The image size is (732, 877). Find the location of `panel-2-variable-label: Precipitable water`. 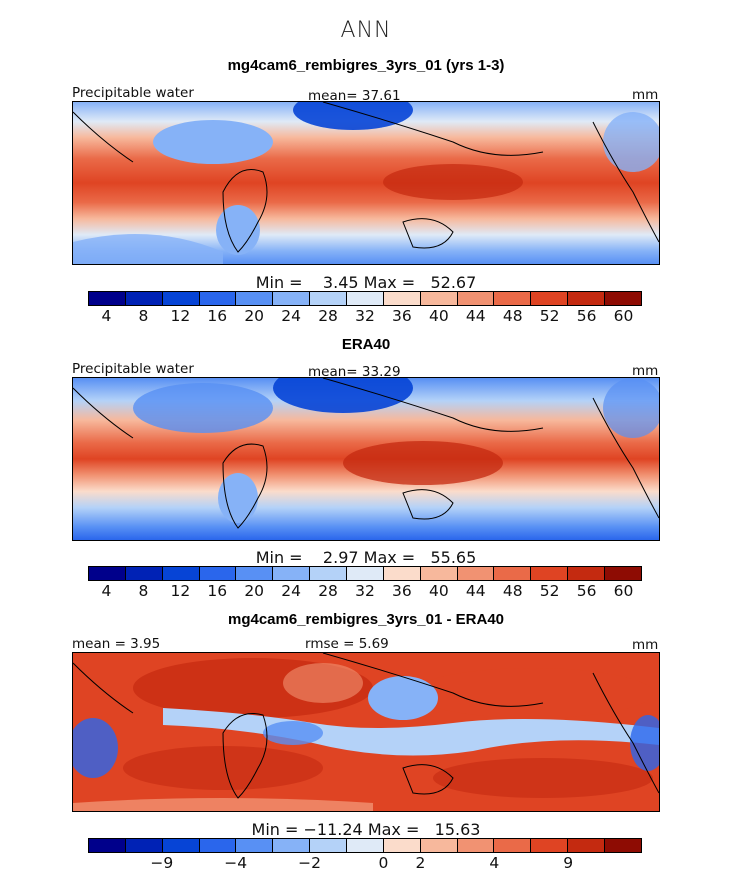

panel-2-variable-label: Precipitable water is located at coordinates (133, 369).